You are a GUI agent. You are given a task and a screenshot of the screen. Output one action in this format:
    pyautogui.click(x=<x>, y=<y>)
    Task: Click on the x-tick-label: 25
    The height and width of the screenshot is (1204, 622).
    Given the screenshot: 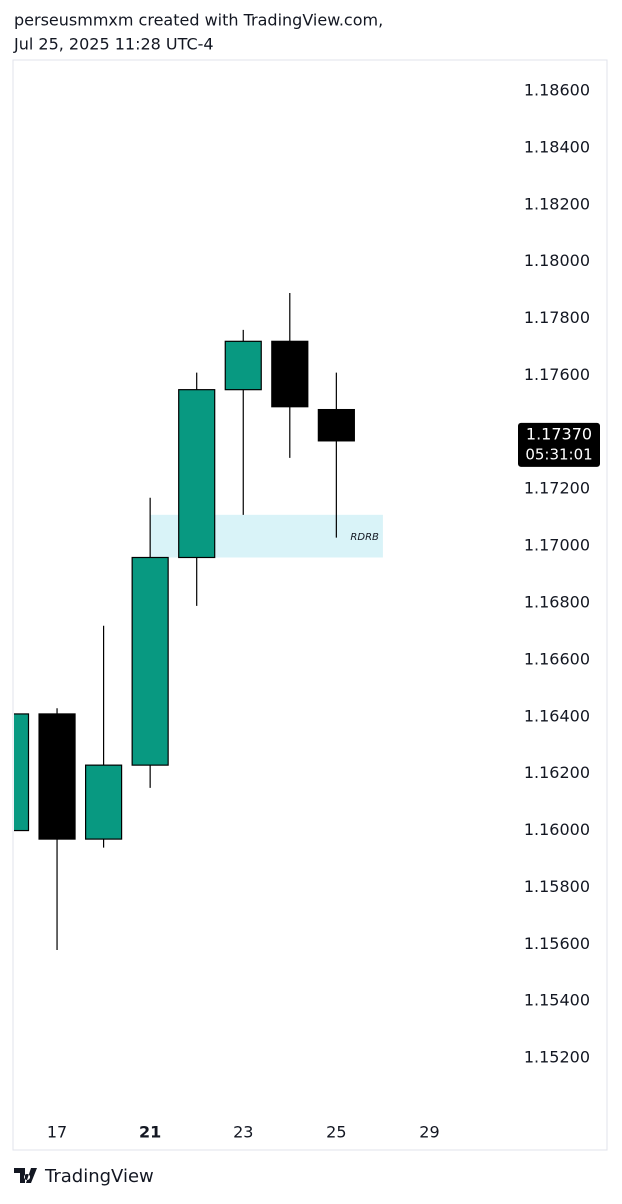 What is the action you would take?
    pyautogui.click(x=336, y=1132)
    